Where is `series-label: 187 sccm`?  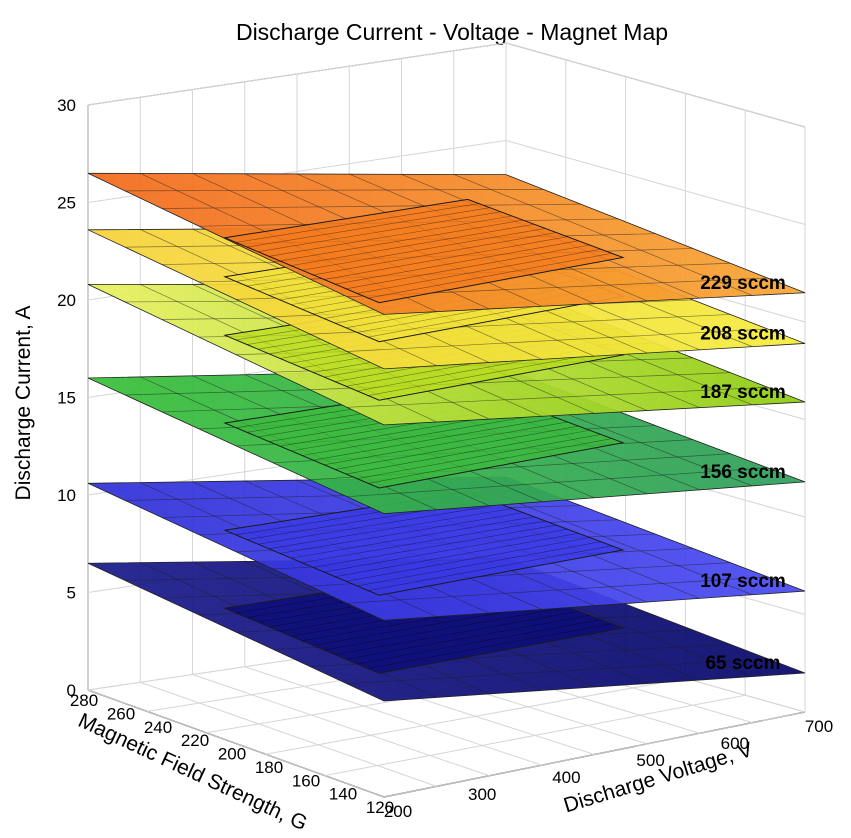
series-label: 187 sccm is located at coordinates (743, 392).